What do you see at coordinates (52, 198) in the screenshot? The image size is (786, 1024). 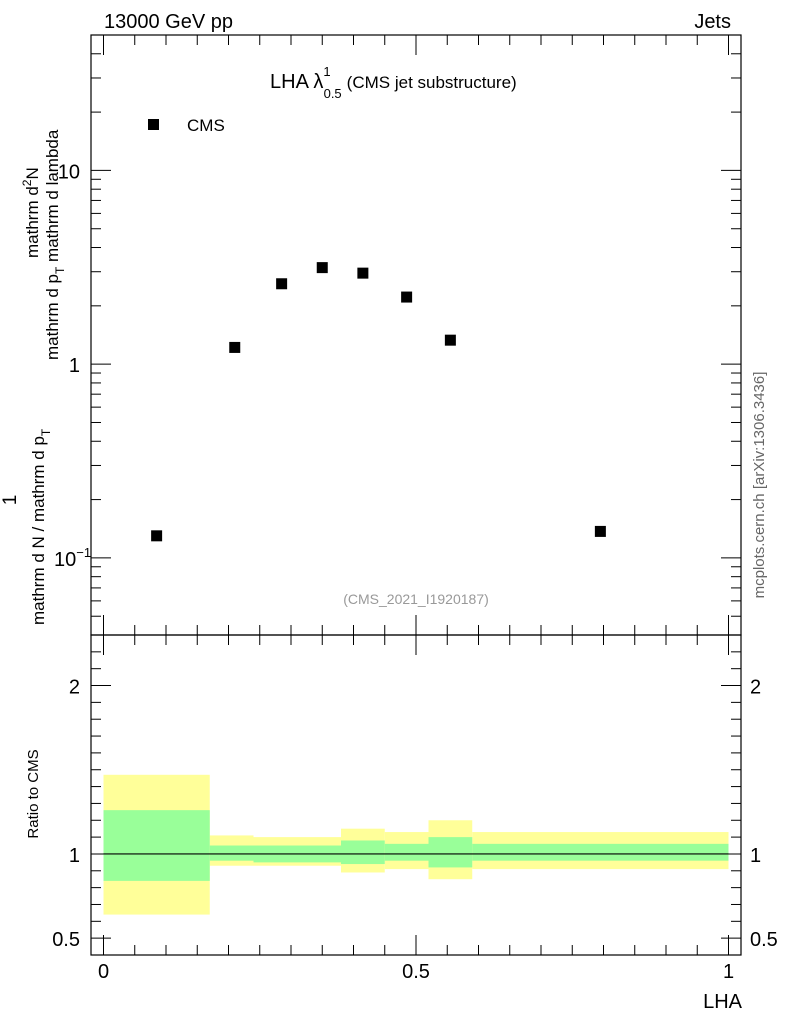 I see `y-den2-rest: mathrm d lambda` at bounding box center [52, 198].